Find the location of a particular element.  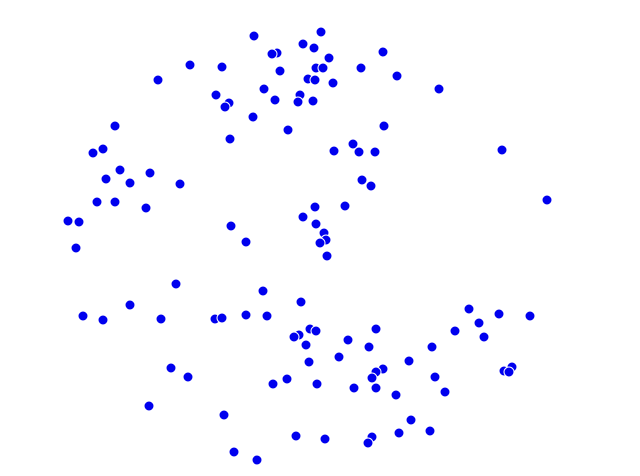

goal-left is located at coordinates (66, 238).